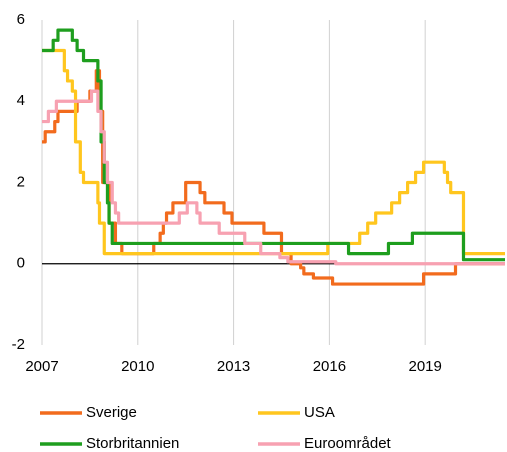 The image size is (507, 452). I want to click on x-tick-label: 2016, so click(329, 366).